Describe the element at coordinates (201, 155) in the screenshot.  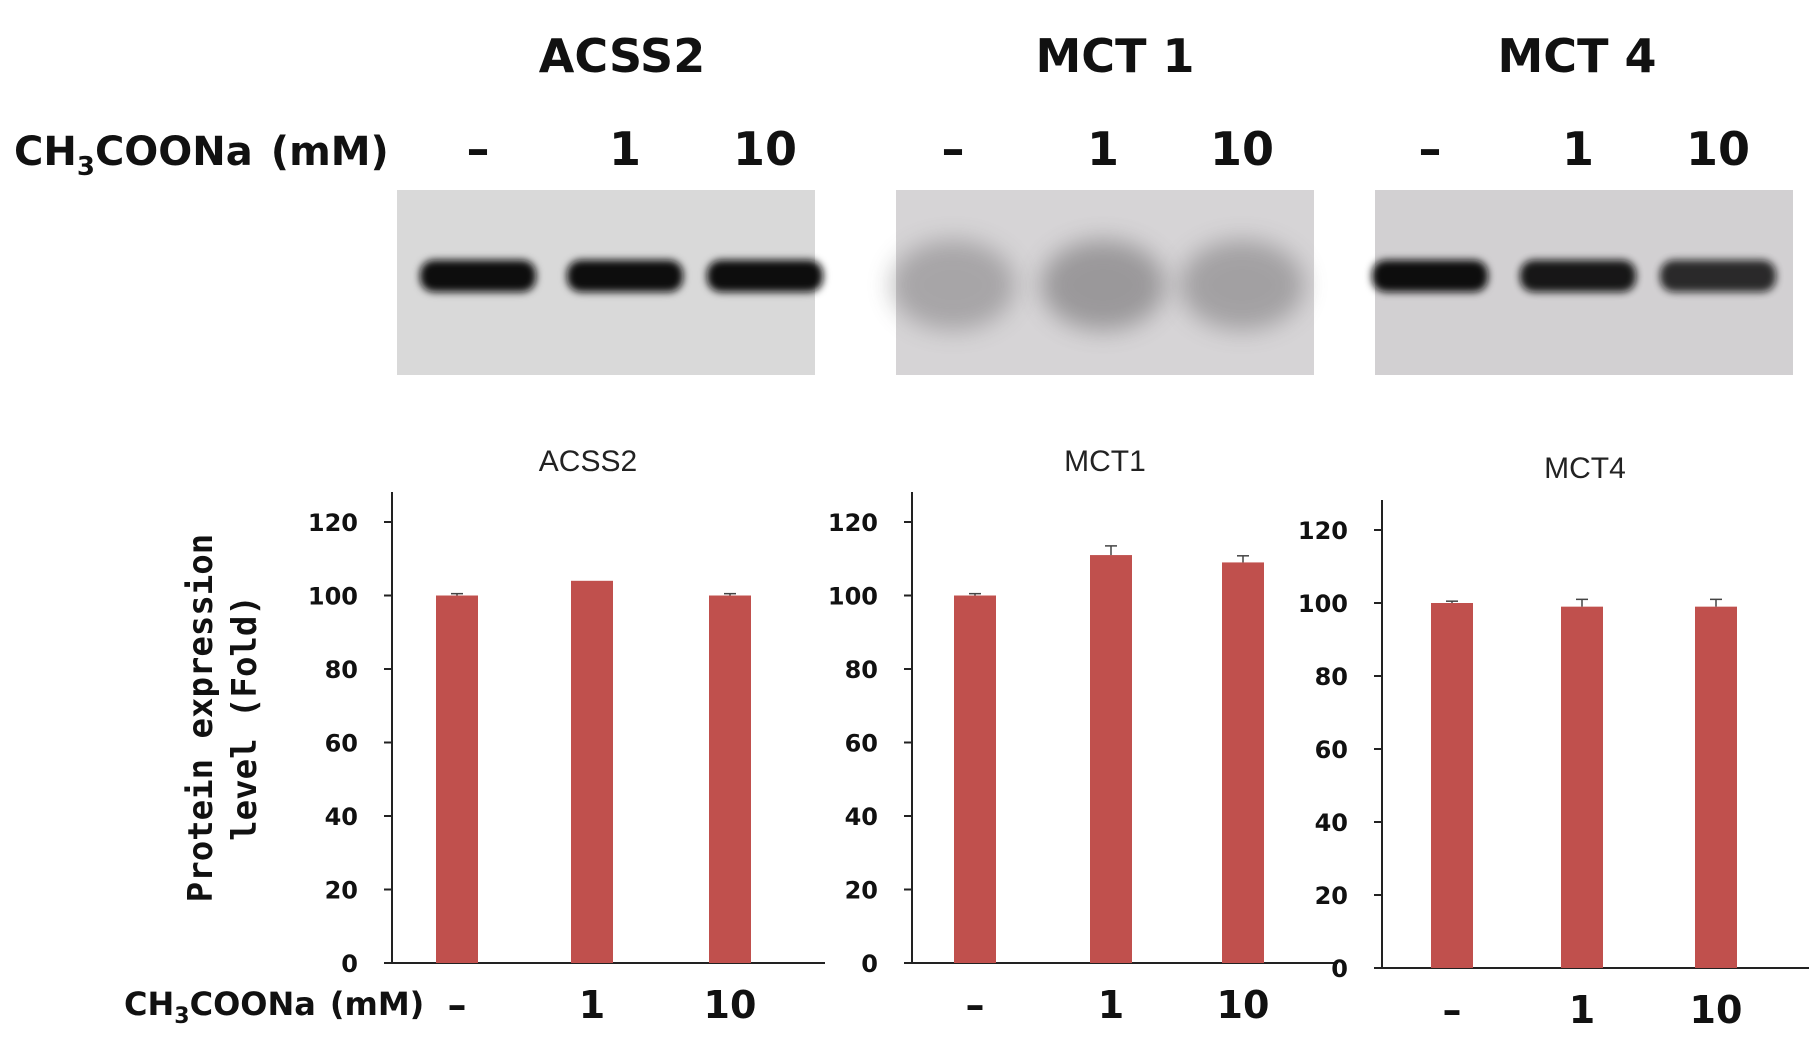
I see `treatment-label-top: CH3COONa (mM)` at that location.